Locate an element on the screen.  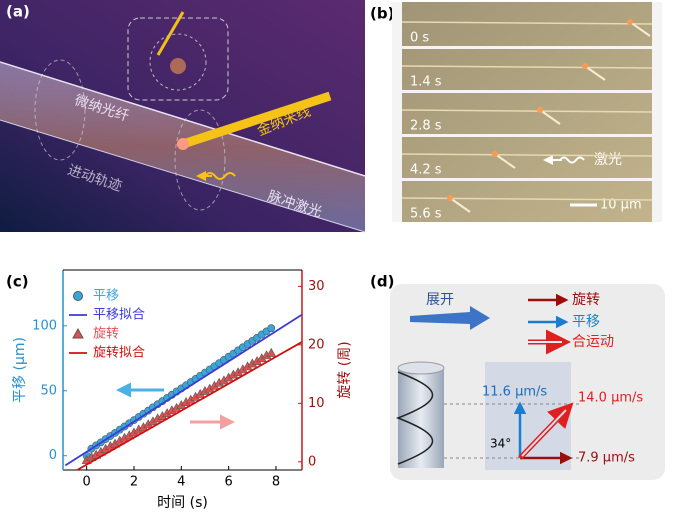
panel-label: (b) is located at coordinates (382, 14).